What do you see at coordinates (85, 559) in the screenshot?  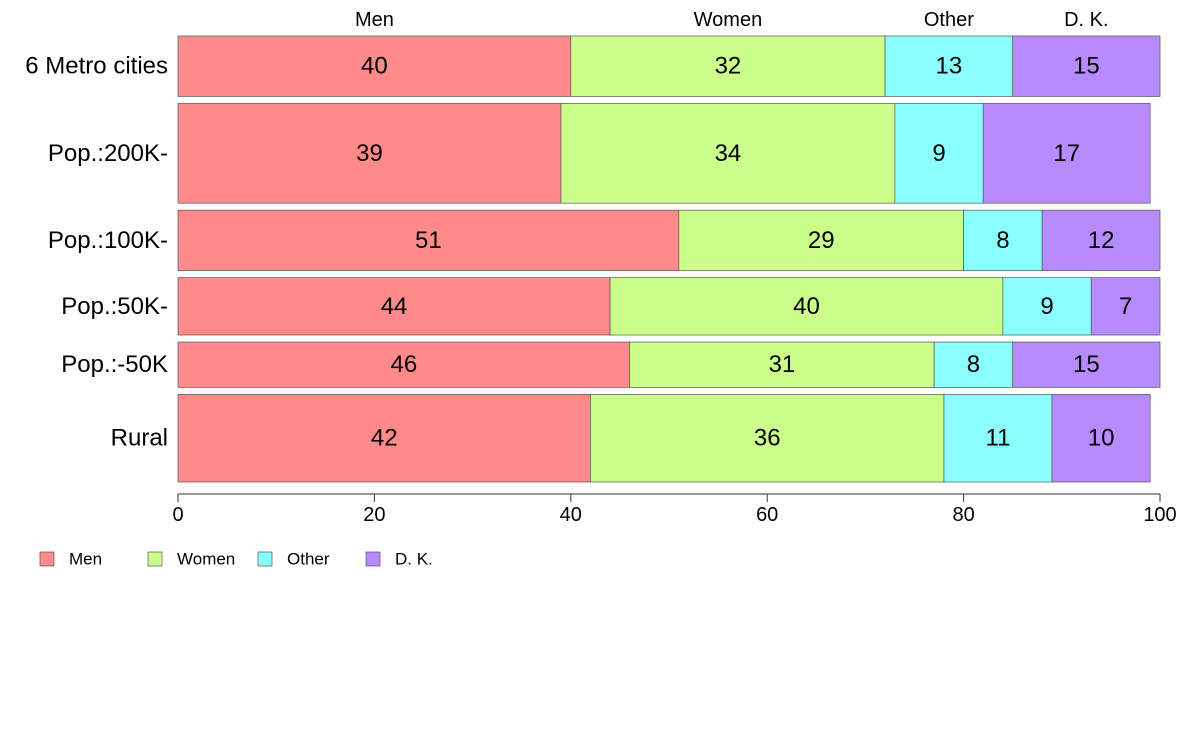 I see `legend-label-men: Men` at bounding box center [85, 559].